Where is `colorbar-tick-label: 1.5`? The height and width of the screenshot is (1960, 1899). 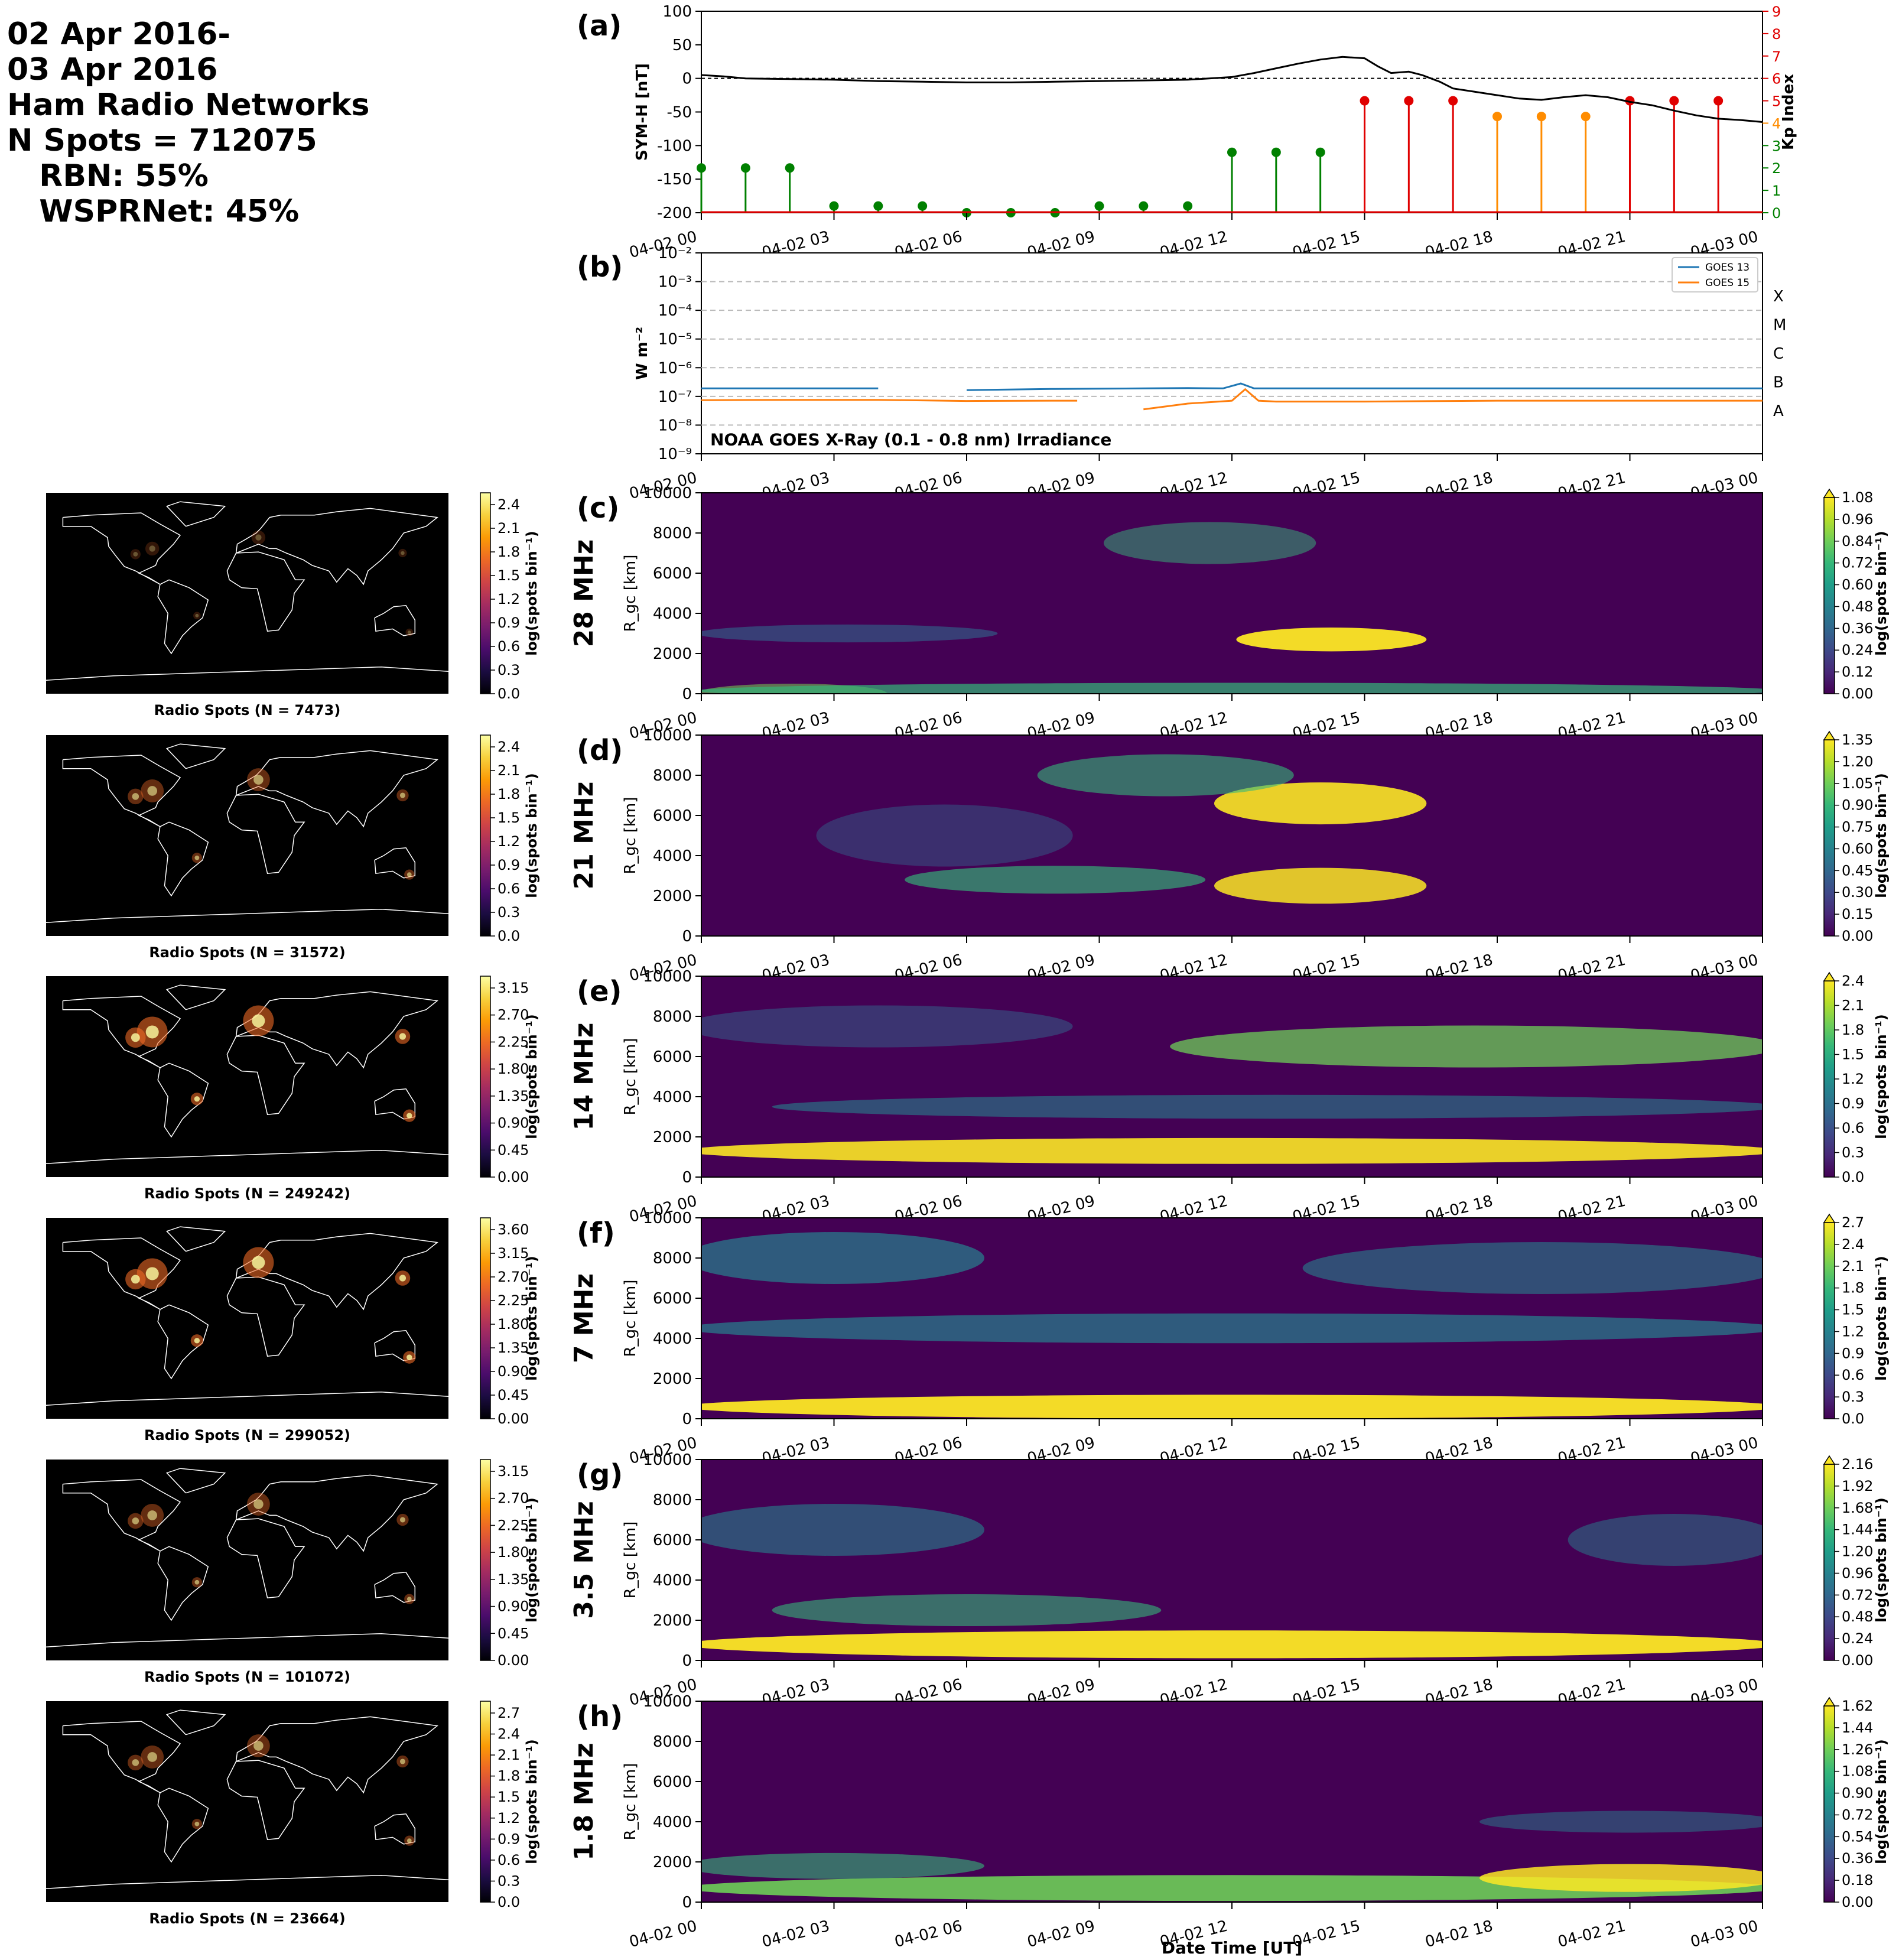 colorbar-tick-label: 1.5 is located at coordinates (1853, 1054).